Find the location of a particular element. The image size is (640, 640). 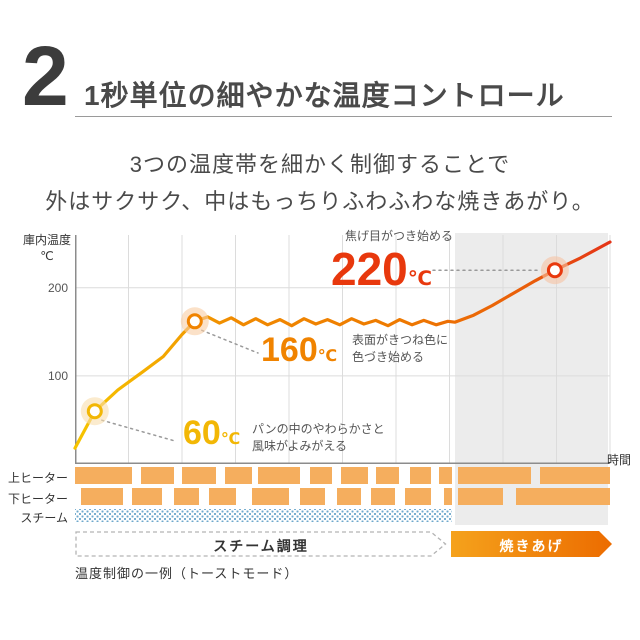

subtitle-line-1: 3つの温度帯を細かく制御することで is located at coordinates (320, 164).